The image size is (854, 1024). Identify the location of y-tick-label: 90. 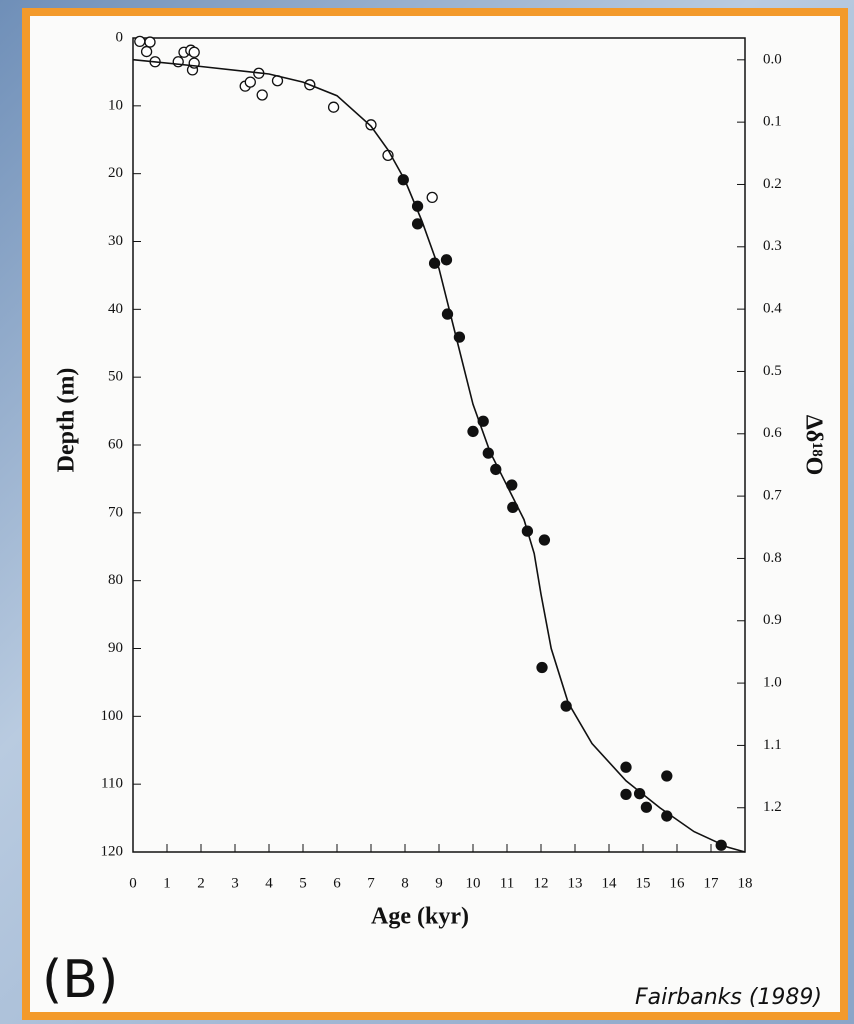
(115, 648).